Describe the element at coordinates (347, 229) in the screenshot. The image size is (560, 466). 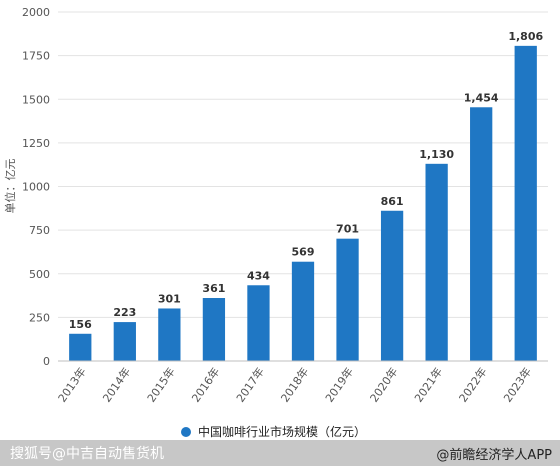
I see `data-label: 701` at that location.